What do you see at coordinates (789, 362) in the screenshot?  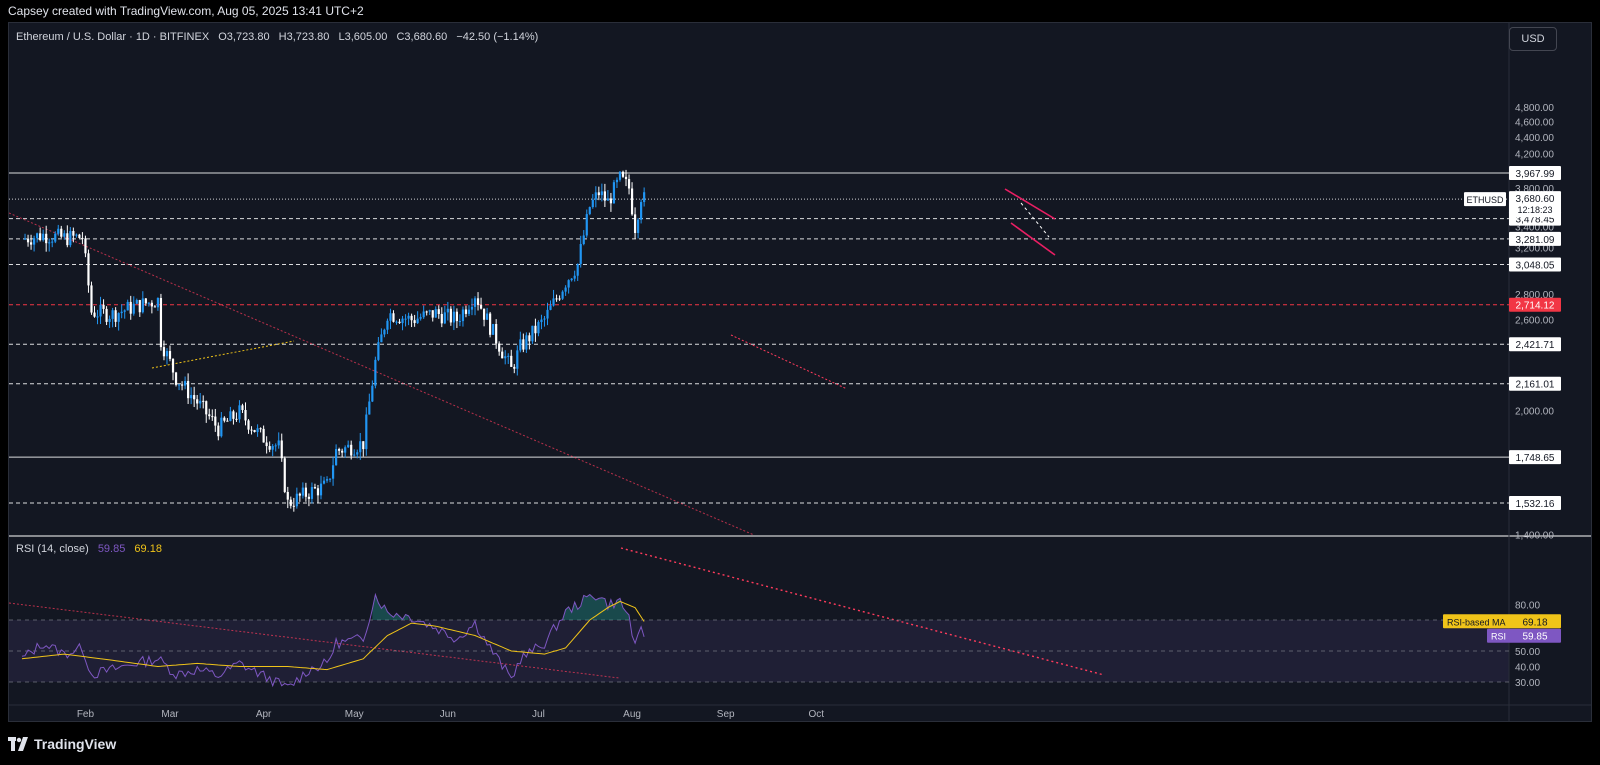 I see `june-trendline` at bounding box center [789, 362].